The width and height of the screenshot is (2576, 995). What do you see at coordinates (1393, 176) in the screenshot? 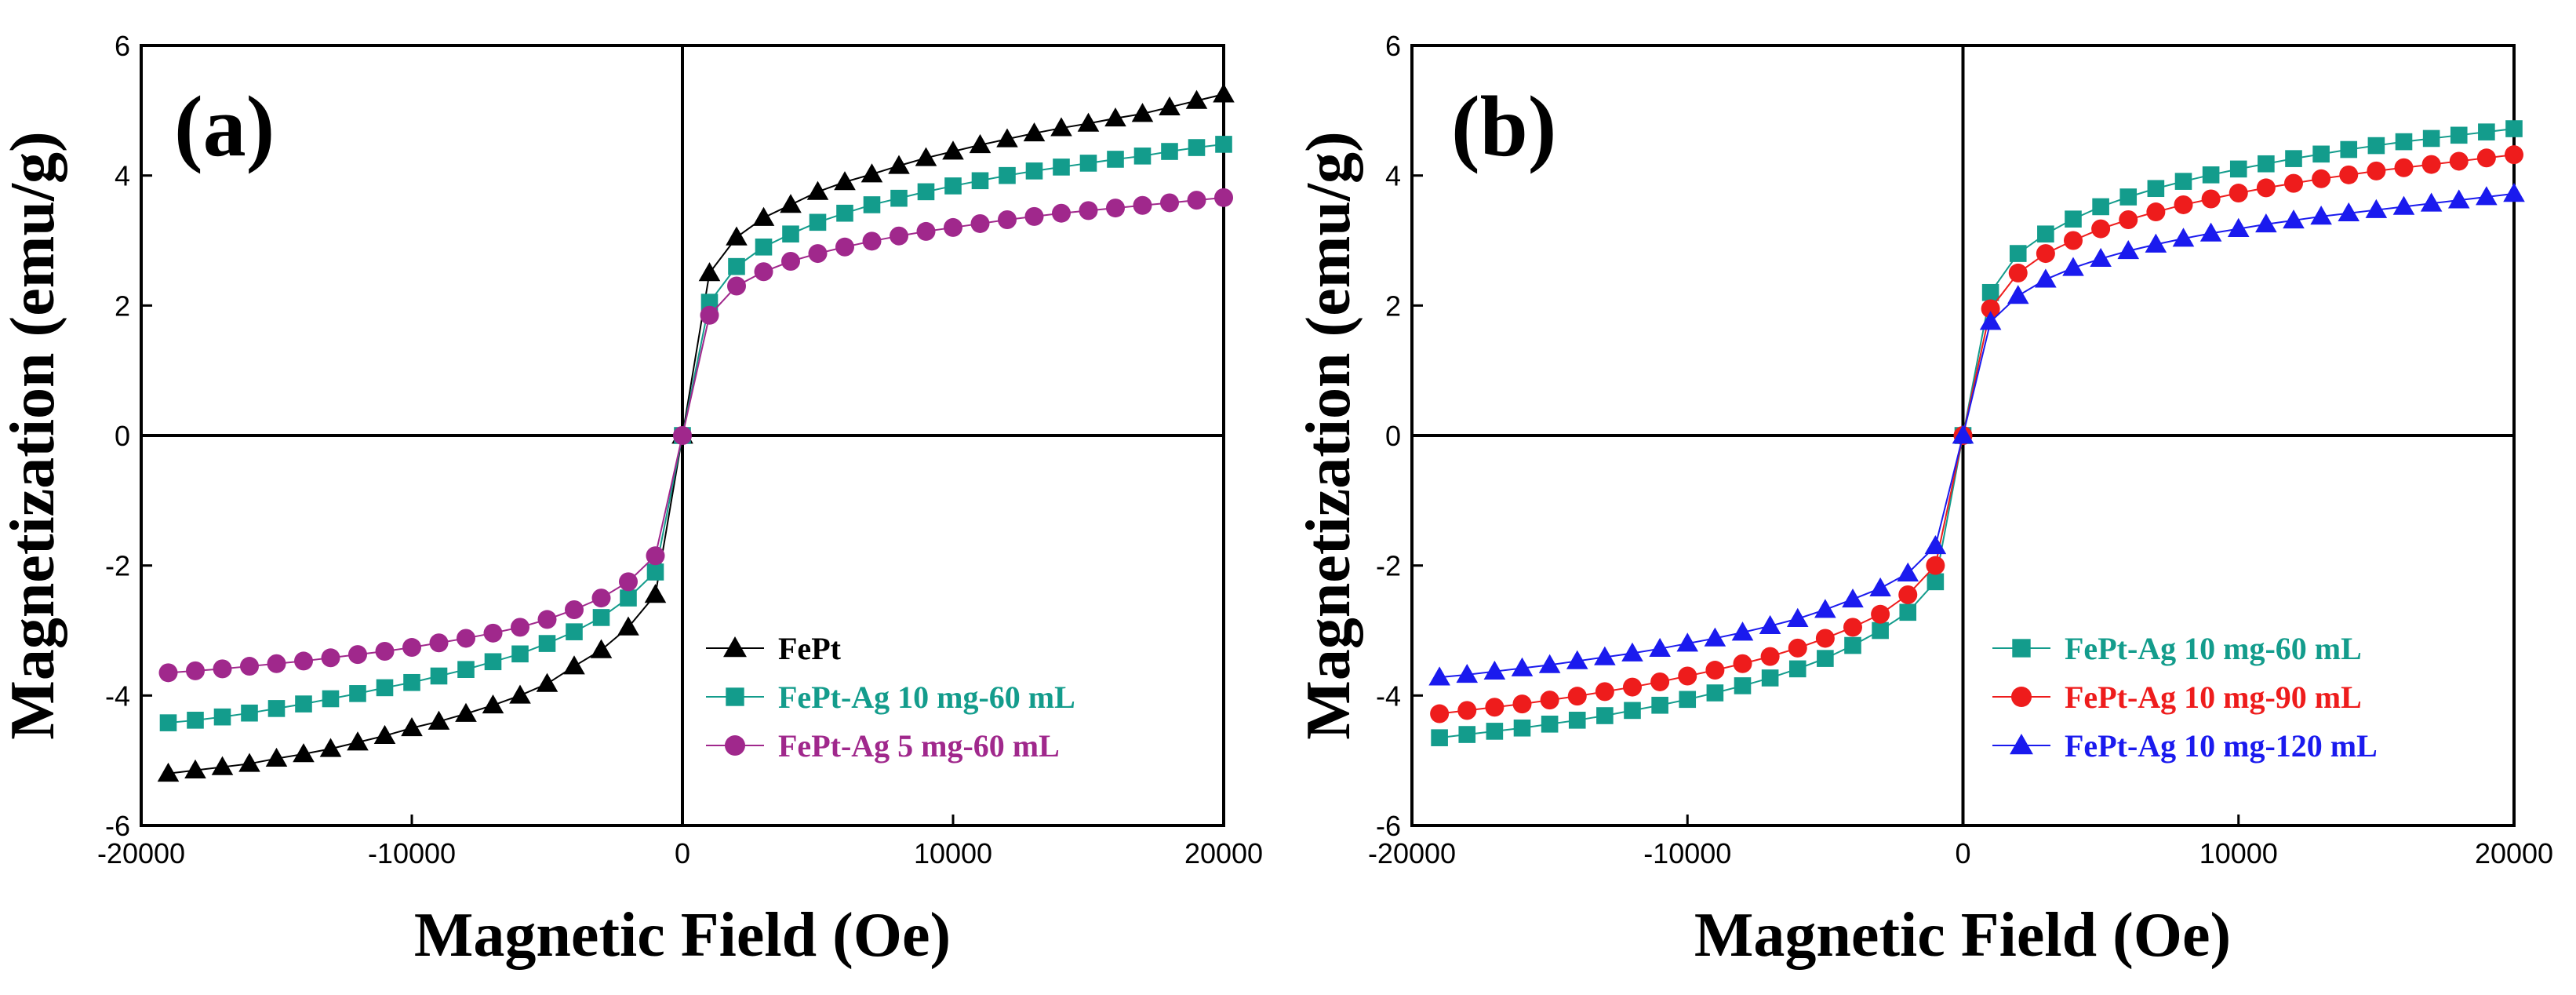
I see `y-tick-label: 4` at bounding box center [1393, 176].